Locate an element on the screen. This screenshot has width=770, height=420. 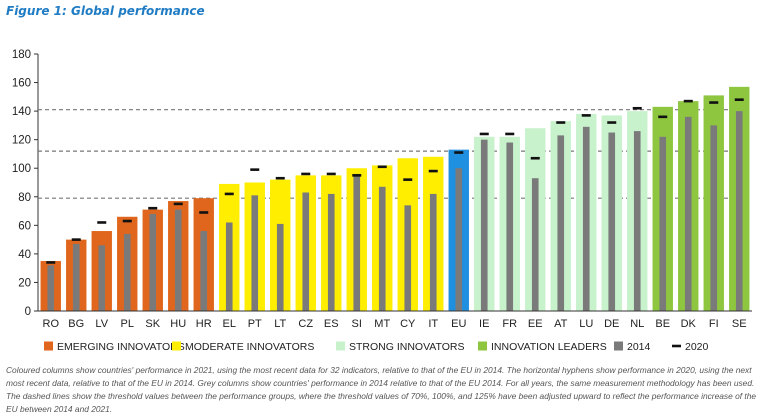
y-tick-label: 40 is located at coordinates (24, 255).